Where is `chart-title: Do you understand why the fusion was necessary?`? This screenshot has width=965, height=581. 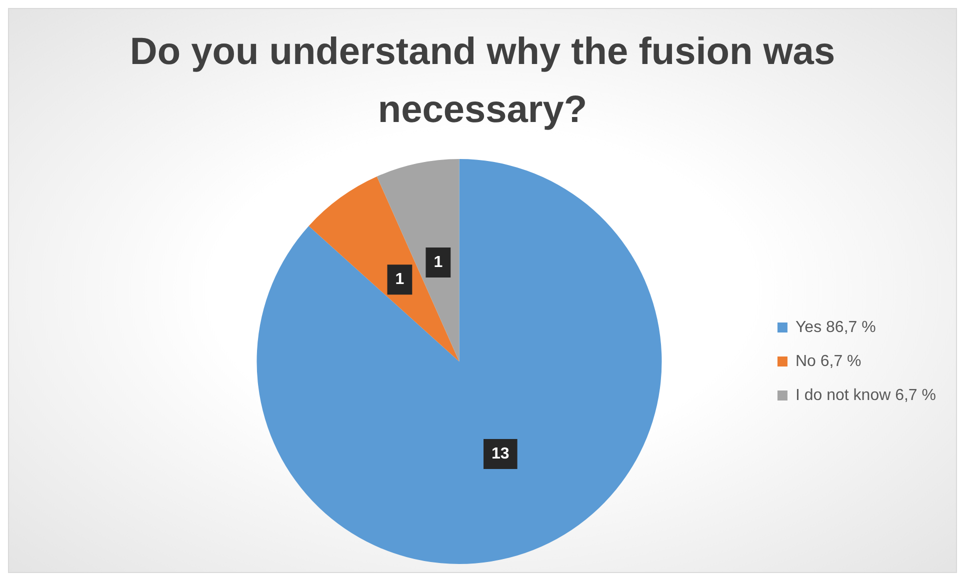
chart-title: Do you understand why the fusion was necessary? is located at coordinates (482, 81).